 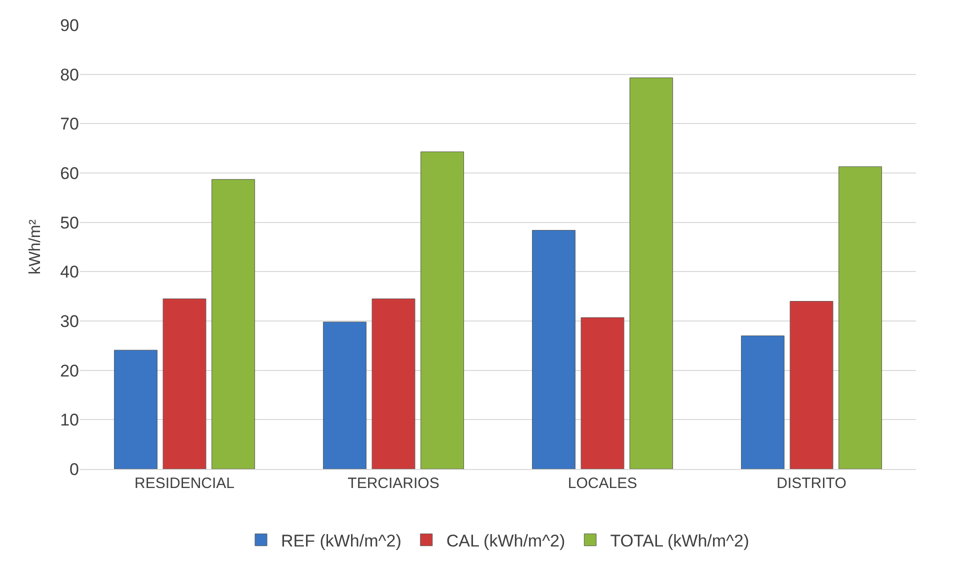 I want to click on x-tick-label: LOCALES, so click(x=603, y=483).